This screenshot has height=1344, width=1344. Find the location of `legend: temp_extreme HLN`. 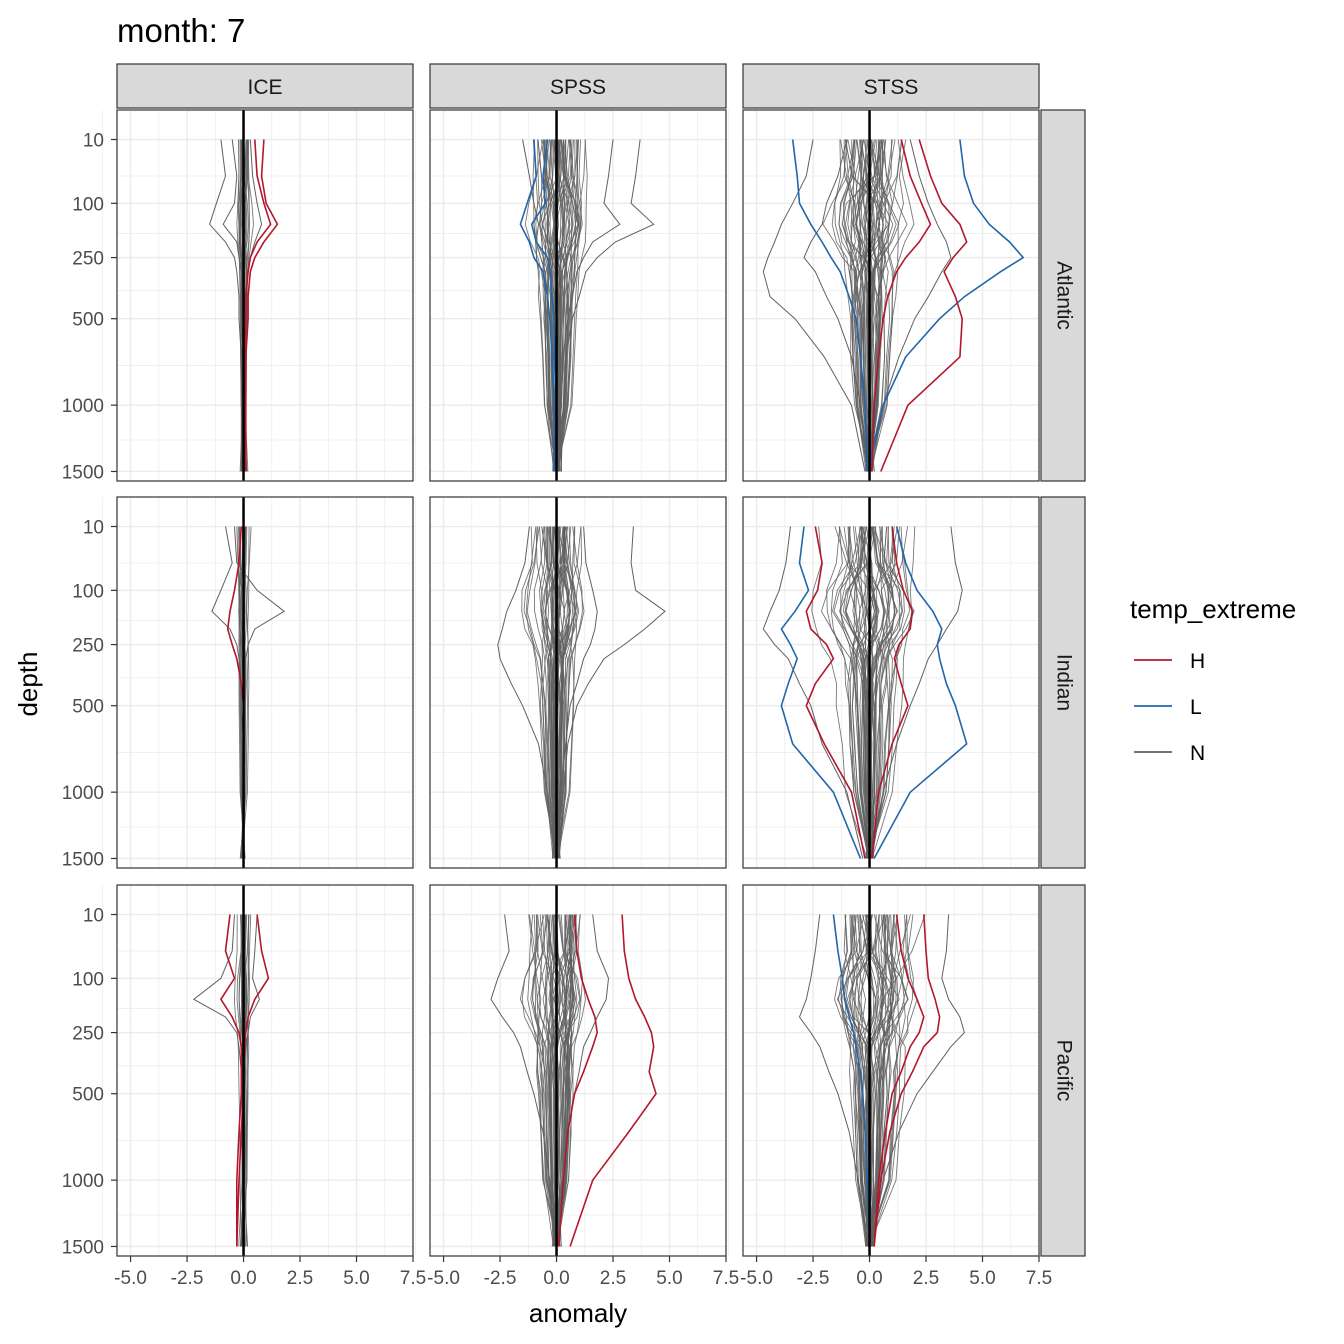

legend: temp_extreme HLN is located at coordinates (1213, 679).